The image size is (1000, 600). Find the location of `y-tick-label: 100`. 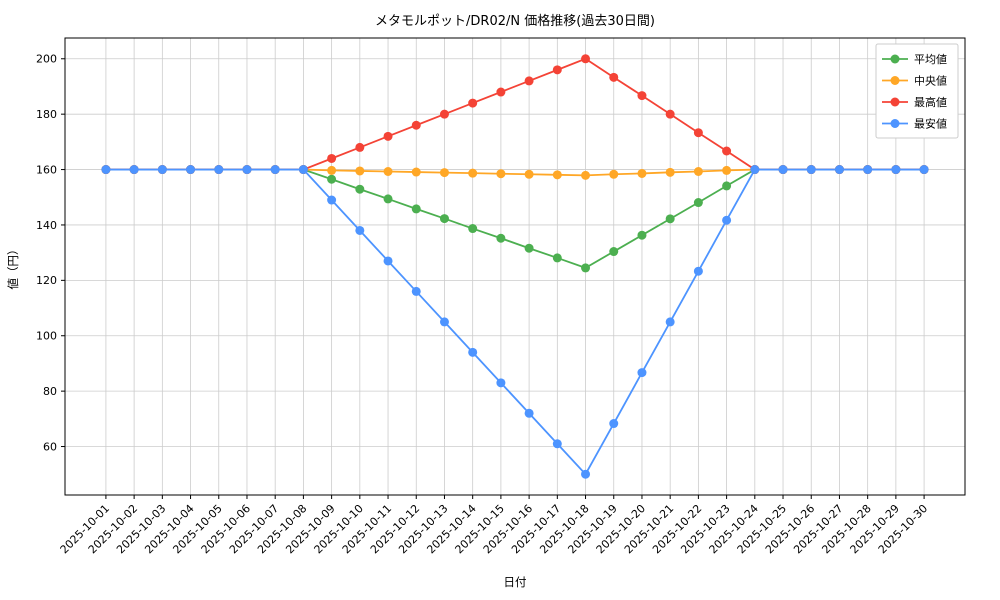

y-tick-label: 100 is located at coordinates (46, 336).